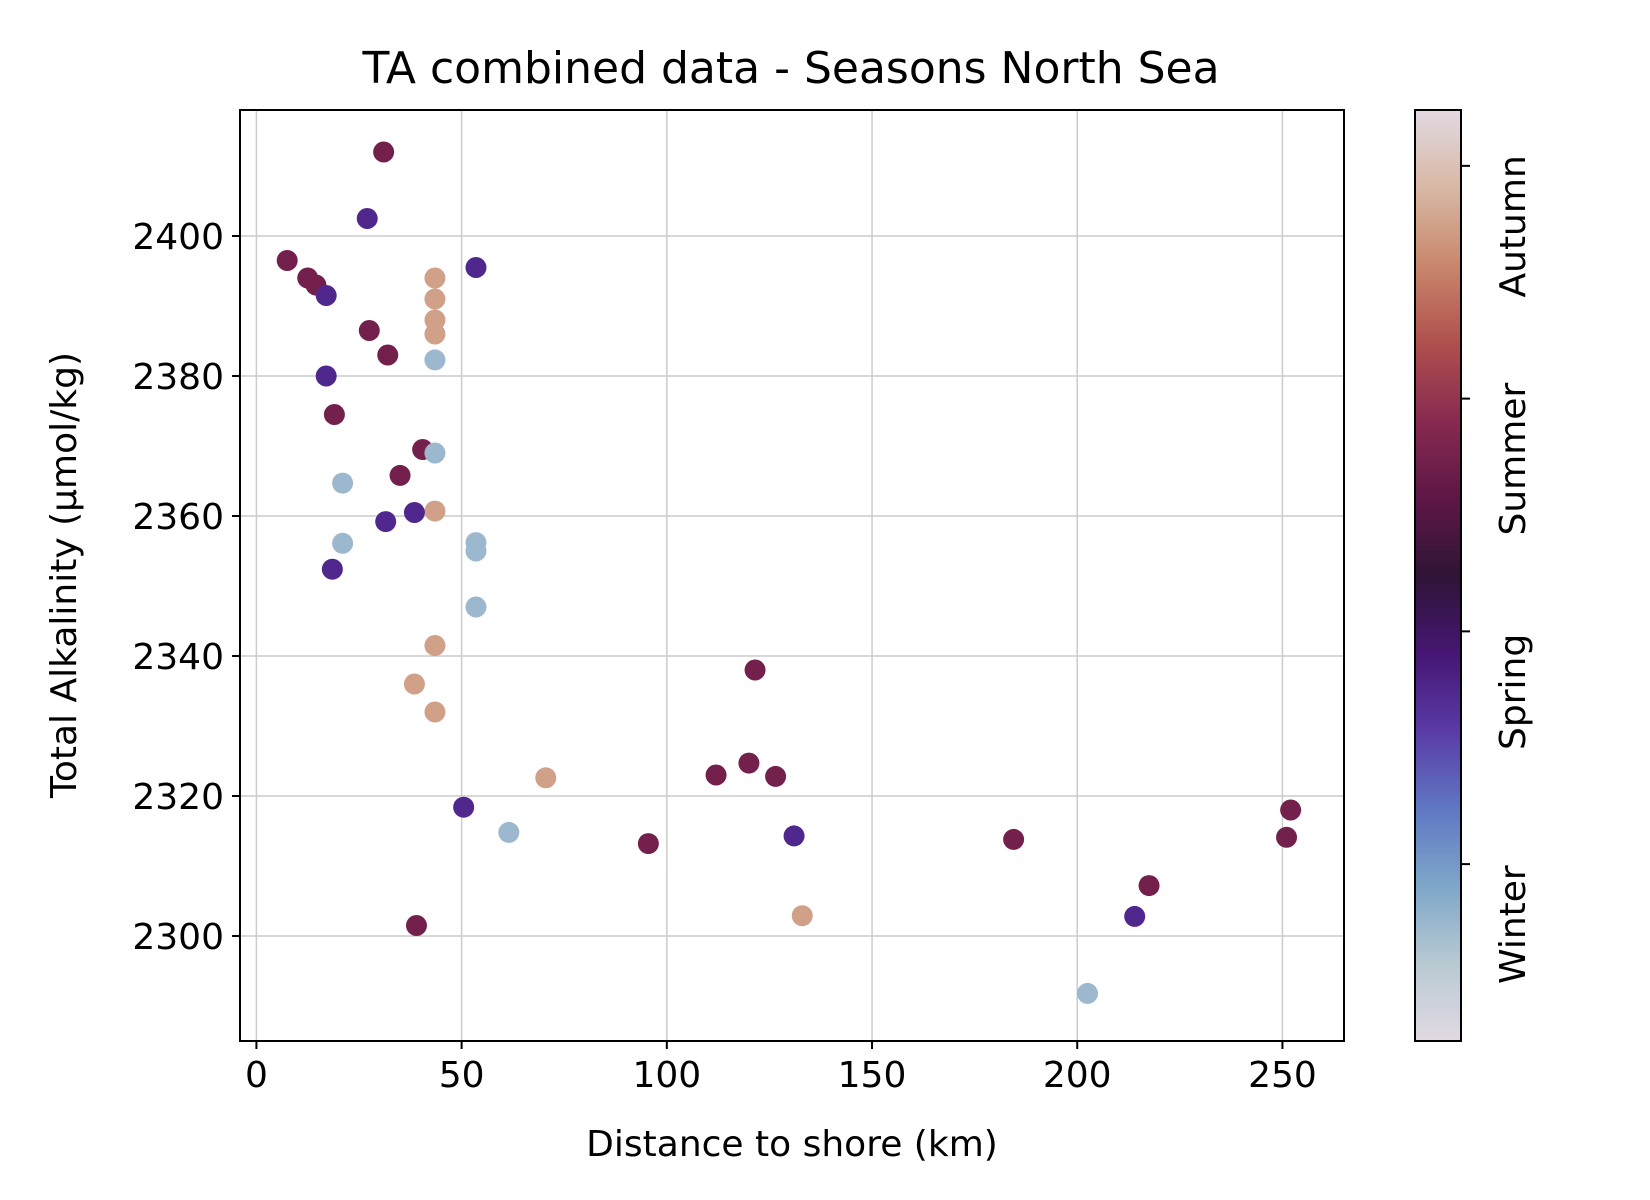 This screenshot has height=1200, width=1650. Describe the element at coordinates (178, 657) in the screenshot. I see `y-tick-label: 2340` at that location.